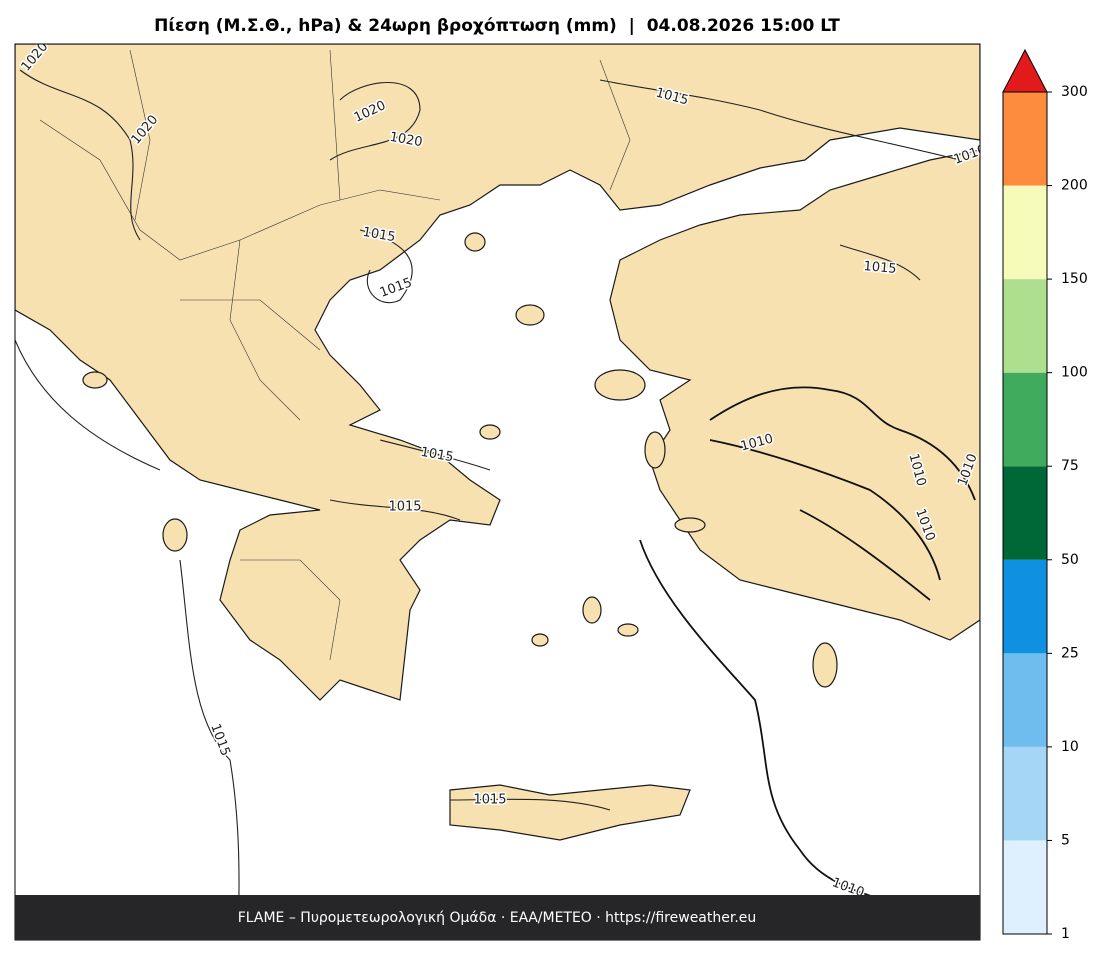 The width and height of the screenshot is (1108, 958). Describe the element at coordinates (1070, 466) in the screenshot. I see `colorbar-tick-label: 75` at that location.